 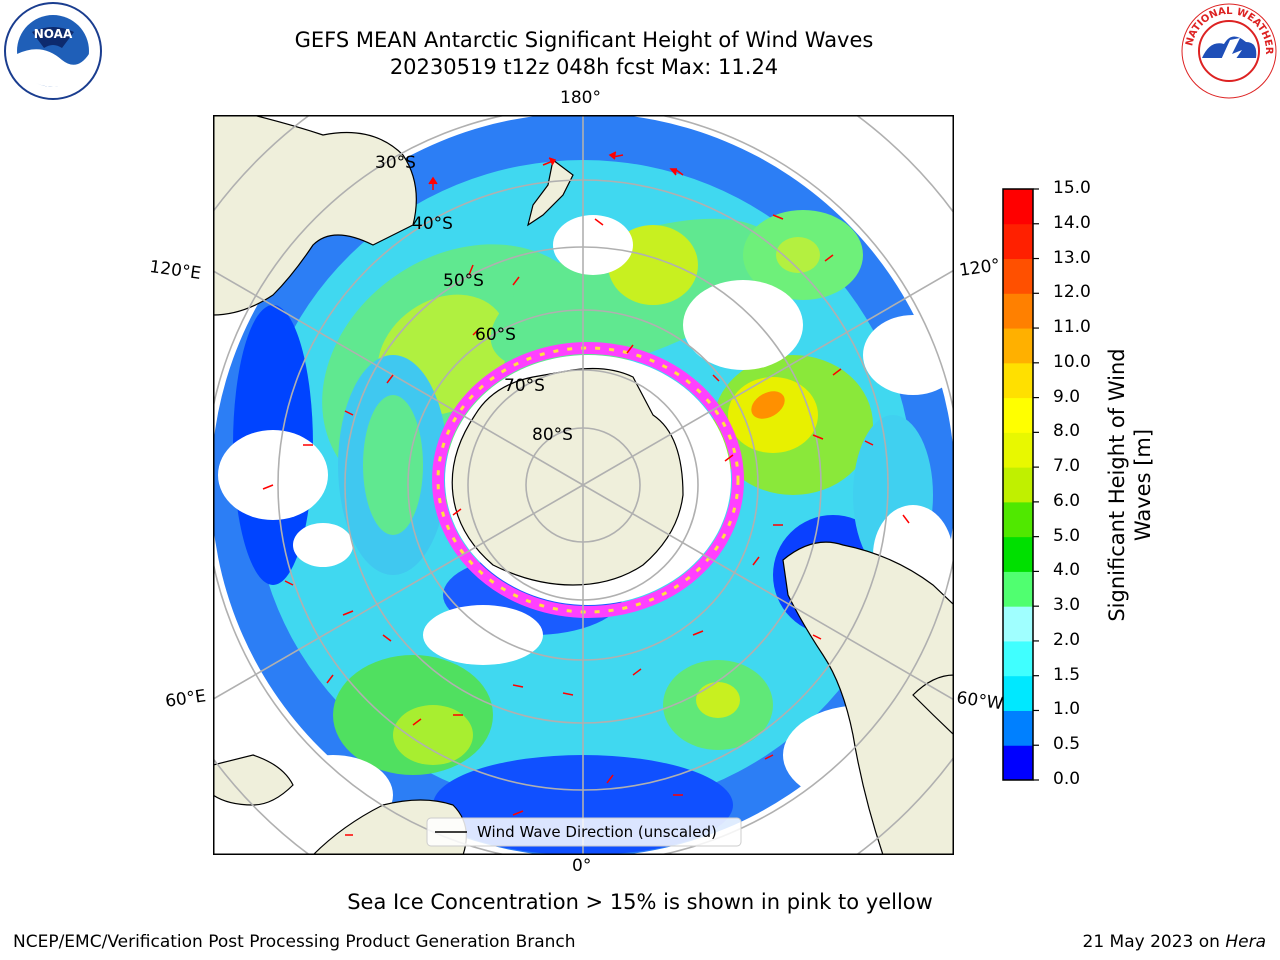 I want to click on credit-machine: Hera, so click(x=1245, y=942).